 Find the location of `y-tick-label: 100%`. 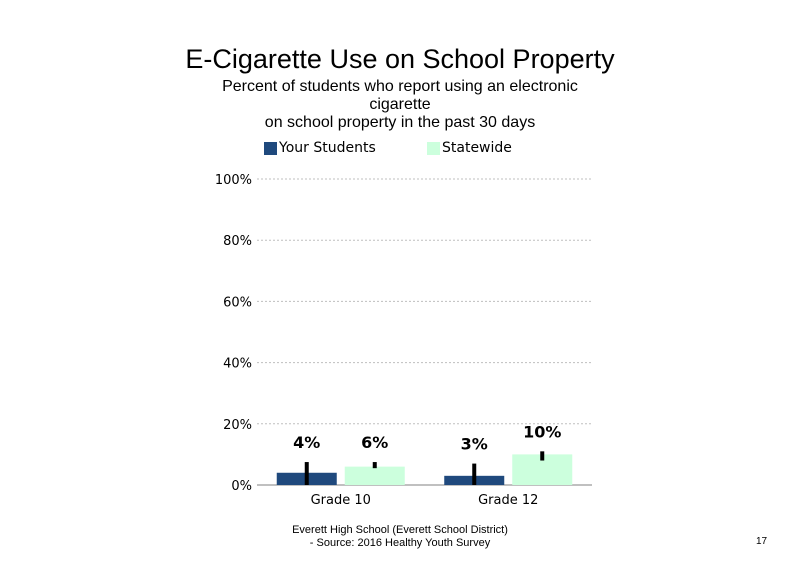

y-tick-label: 100% is located at coordinates (233, 180).